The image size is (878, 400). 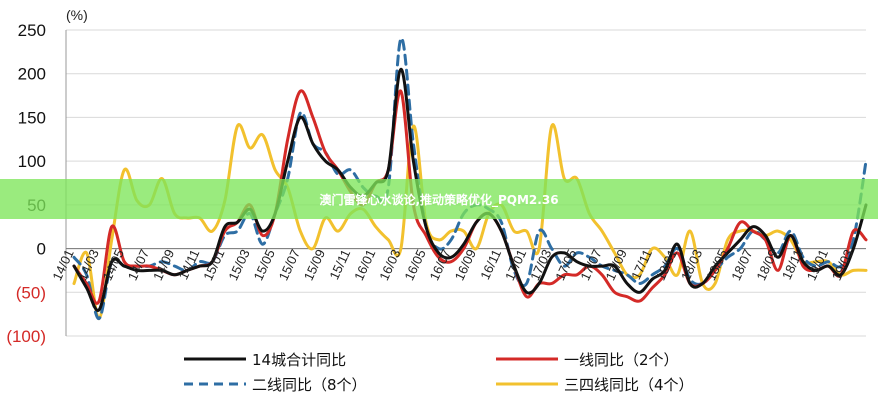 What do you see at coordinates (41, 249) in the screenshot?
I see `y-tick-label: 0` at bounding box center [41, 249].